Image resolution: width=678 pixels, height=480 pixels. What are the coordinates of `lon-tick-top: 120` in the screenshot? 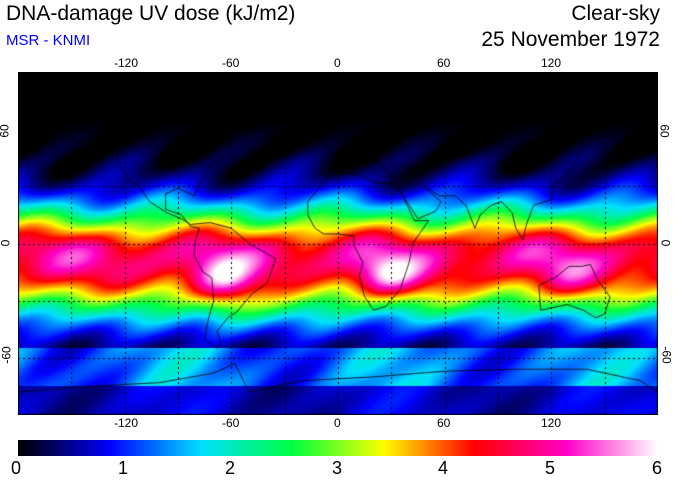 It's located at (551, 63).